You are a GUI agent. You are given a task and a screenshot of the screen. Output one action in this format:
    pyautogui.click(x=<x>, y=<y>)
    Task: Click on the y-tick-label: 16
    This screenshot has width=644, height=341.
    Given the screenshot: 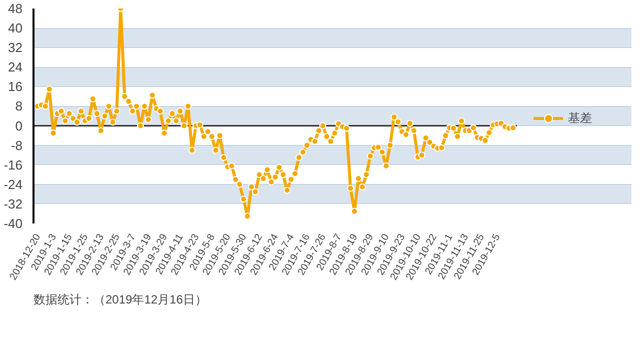 What is the action you would take?
    pyautogui.click(x=15, y=86)
    